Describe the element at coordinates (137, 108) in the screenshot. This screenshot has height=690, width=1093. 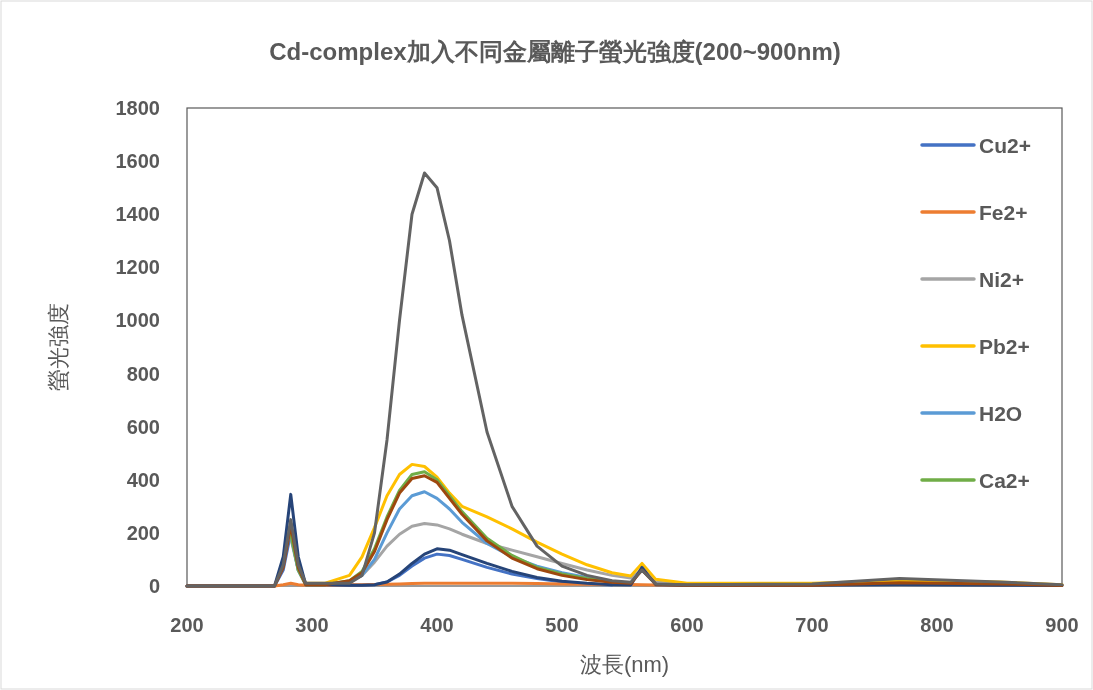
I see `y-tick-label: 1800` at that location.